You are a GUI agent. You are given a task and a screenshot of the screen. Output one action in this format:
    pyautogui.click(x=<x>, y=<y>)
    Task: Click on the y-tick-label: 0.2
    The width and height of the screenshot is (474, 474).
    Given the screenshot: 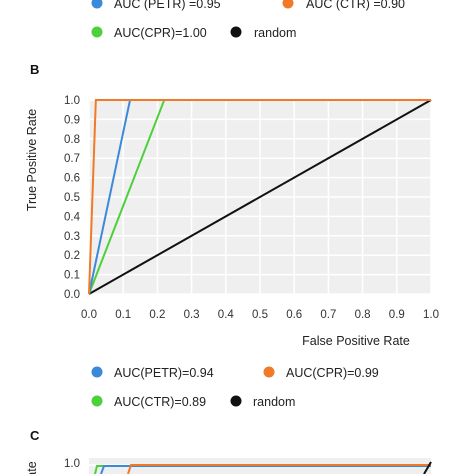 What is the action you would take?
    pyautogui.click(x=72, y=256)
    